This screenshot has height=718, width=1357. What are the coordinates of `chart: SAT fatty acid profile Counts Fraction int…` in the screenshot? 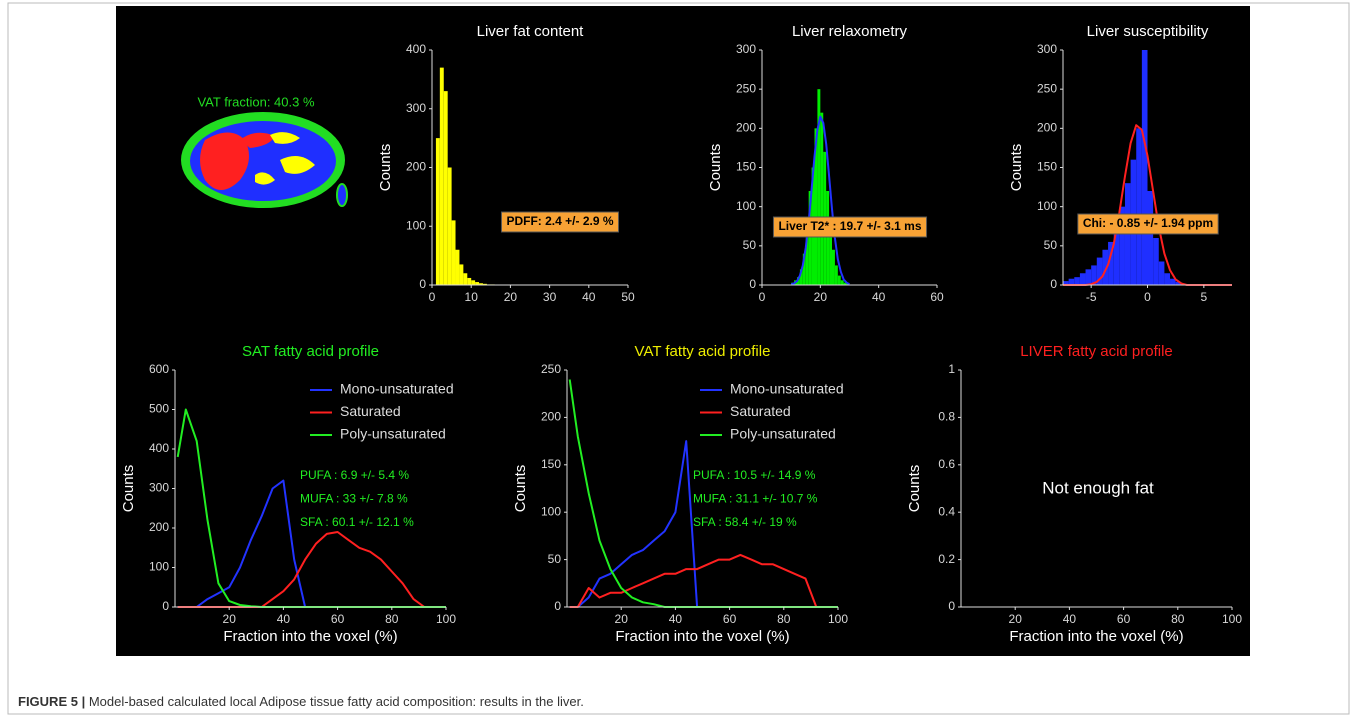 It's located at (288, 494).